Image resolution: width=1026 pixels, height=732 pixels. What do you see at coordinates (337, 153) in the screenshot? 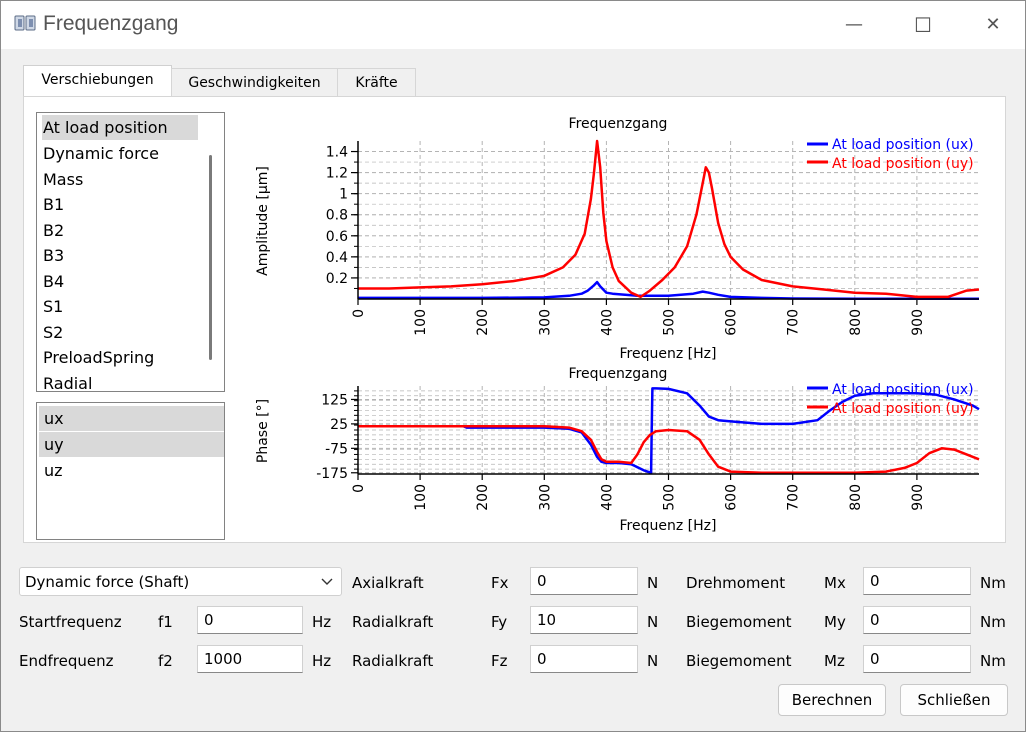
I see `y-tick-label: 1.4` at bounding box center [337, 153].